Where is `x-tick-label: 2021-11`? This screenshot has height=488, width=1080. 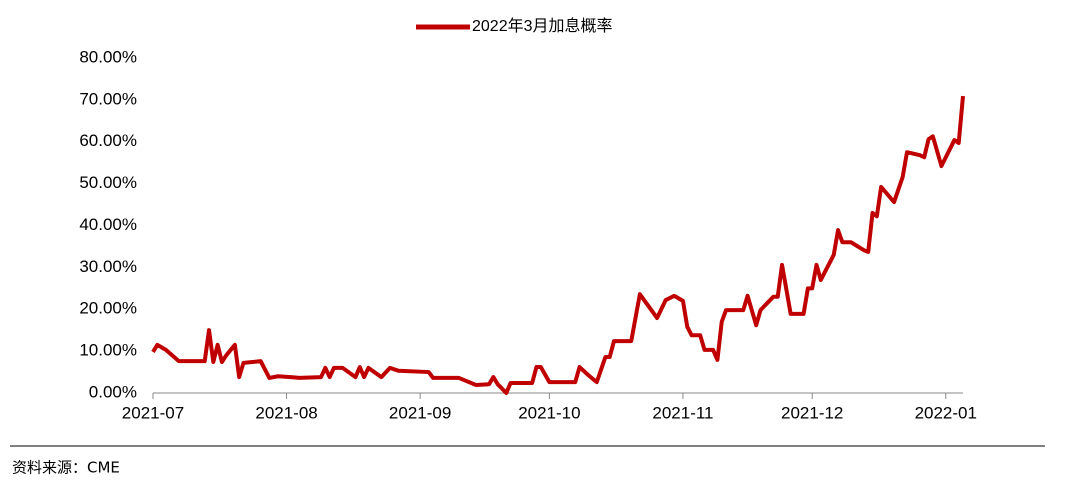
x-tick-label: 2021-11 is located at coordinates (682, 412).